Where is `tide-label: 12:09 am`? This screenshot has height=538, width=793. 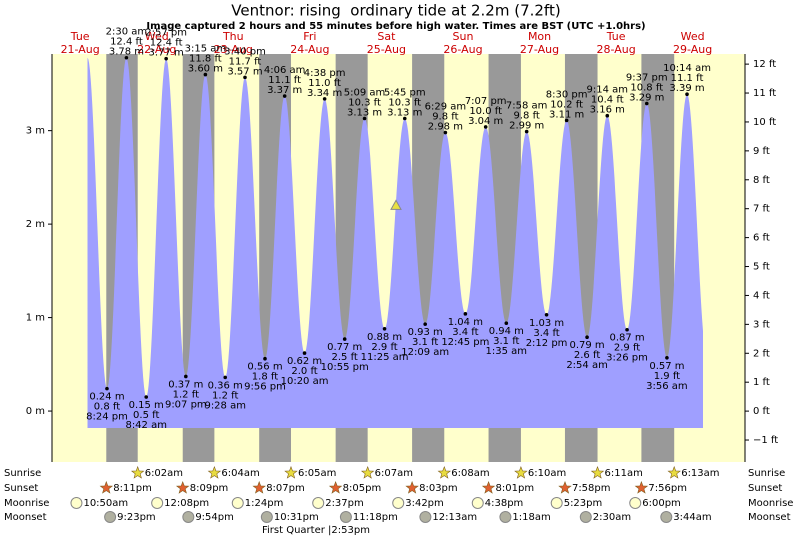 tide-label: 12:09 am is located at coordinates (425, 352).